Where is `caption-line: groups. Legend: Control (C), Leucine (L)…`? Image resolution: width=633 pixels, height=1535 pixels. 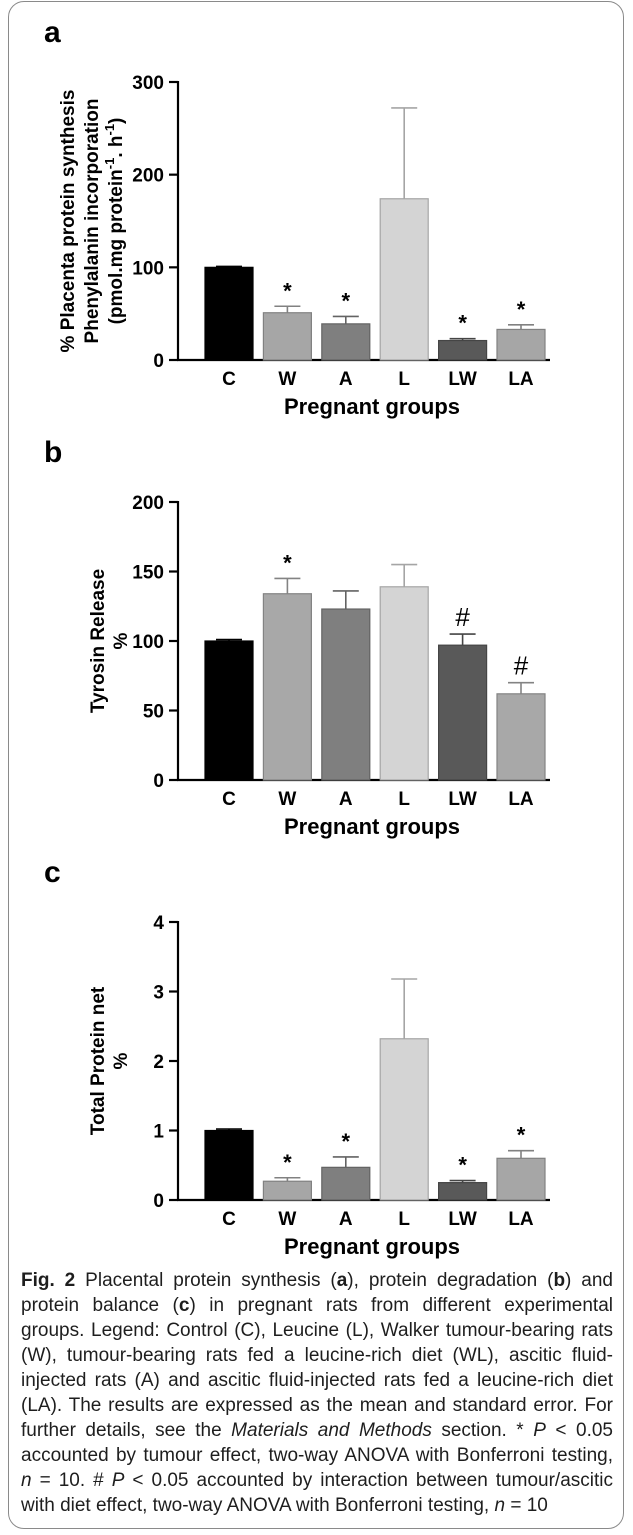
caption-line: groups. Legend: Control (C), Leucine (L)… is located at coordinates (317, 1330).